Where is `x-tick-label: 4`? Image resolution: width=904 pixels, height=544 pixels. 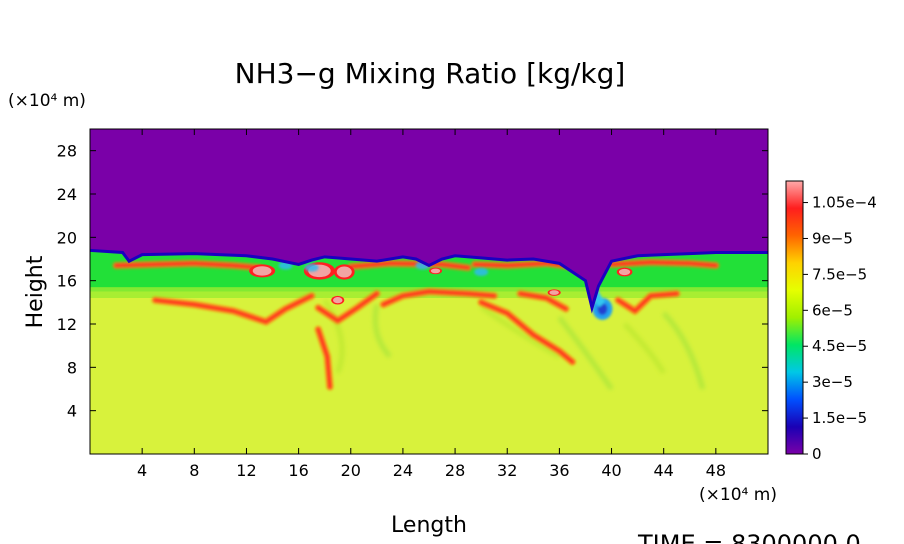
x-tick-label: 4 is located at coordinates (142, 470).